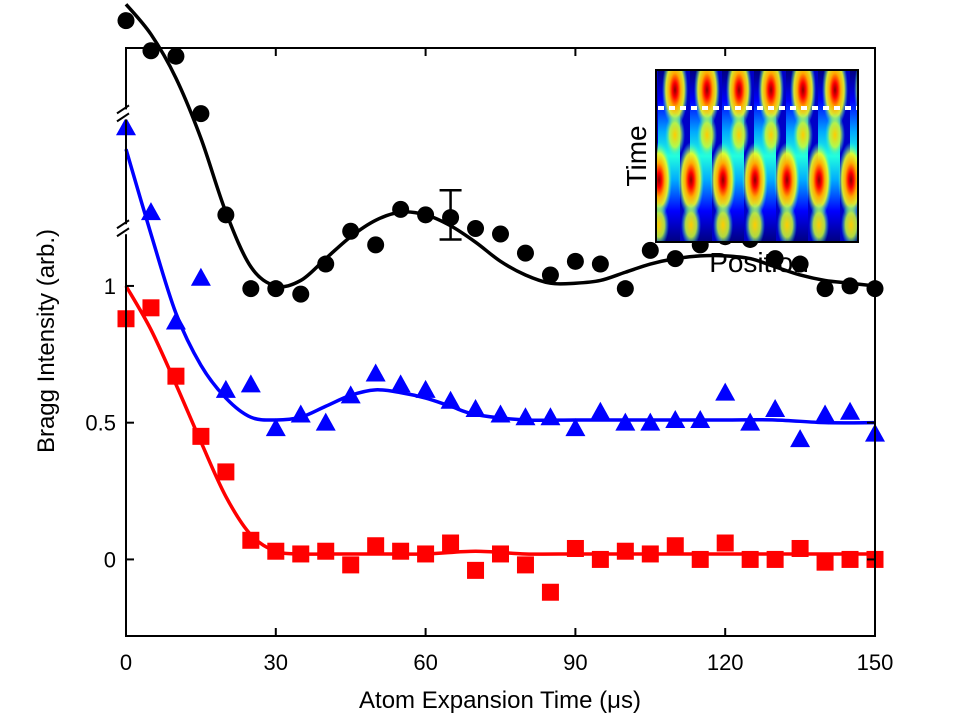  Describe the element at coordinates (124, 171) in the screenshot. I see `axis-break-marks-group` at that location.